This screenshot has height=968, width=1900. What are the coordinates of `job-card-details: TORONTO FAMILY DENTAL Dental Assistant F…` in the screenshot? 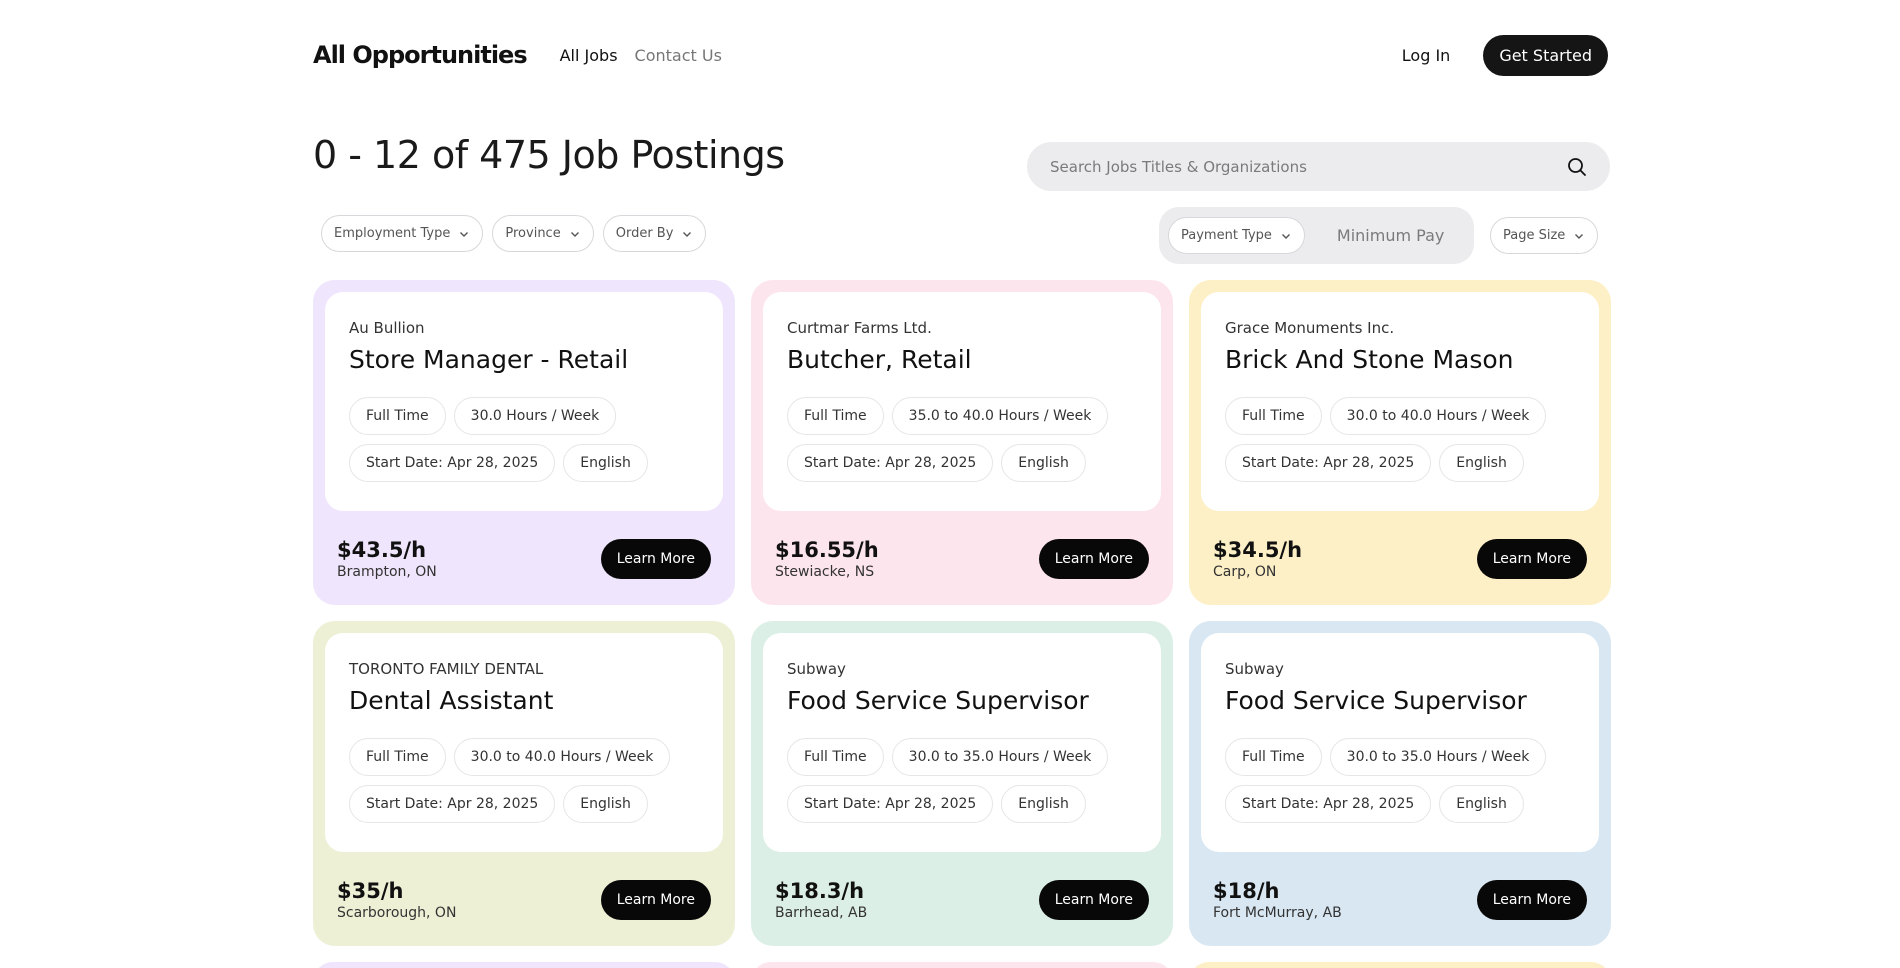 It's located at (524, 742).